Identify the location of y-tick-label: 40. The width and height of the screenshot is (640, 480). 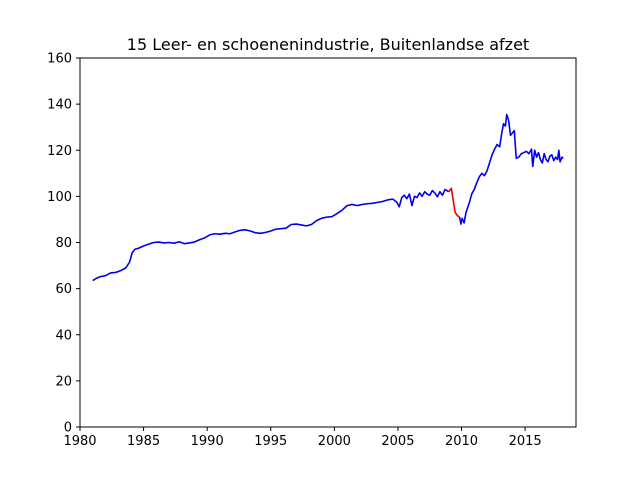
(63, 335).